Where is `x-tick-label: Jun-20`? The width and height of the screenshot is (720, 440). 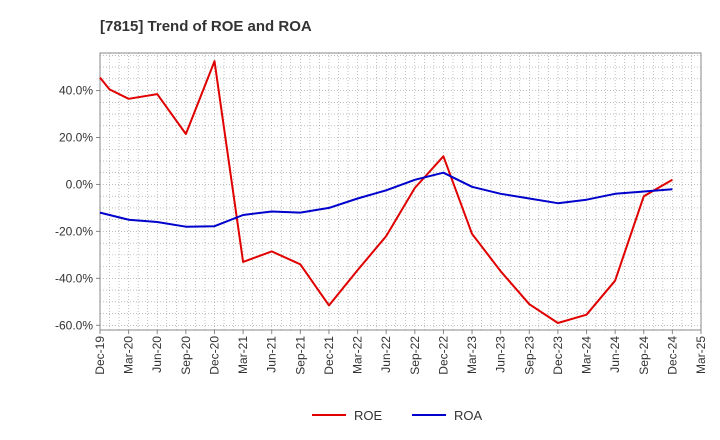
x-tick-label: Jun-20 is located at coordinates (157, 354).